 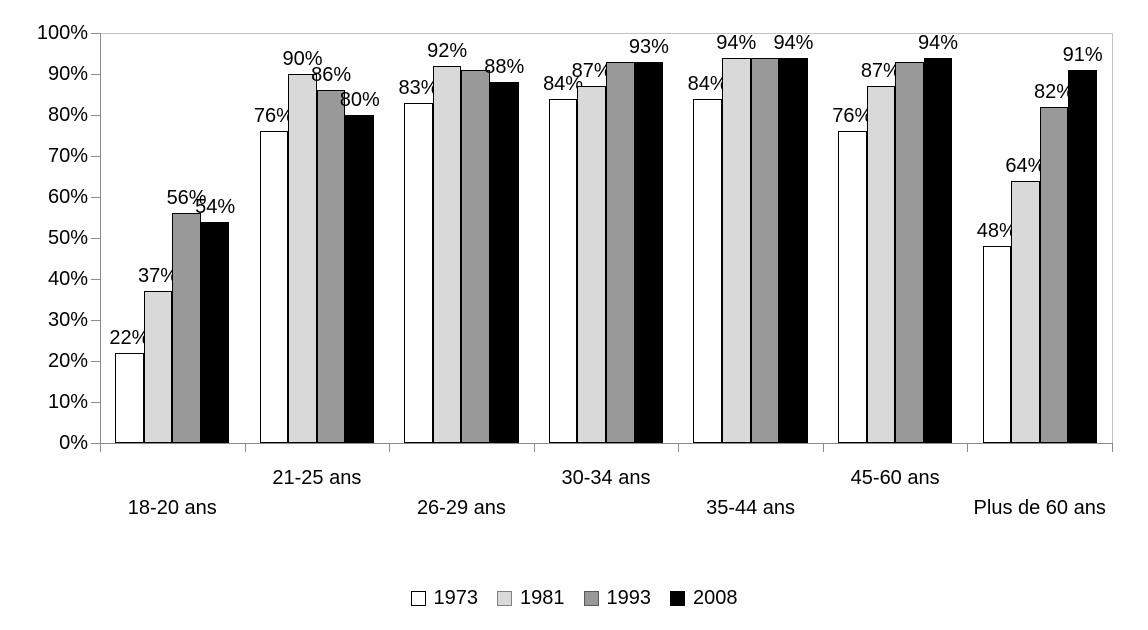 What do you see at coordinates (67, 197) in the screenshot?
I see `y-axis-tick-label: 60%` at bounding box center [67, 197].